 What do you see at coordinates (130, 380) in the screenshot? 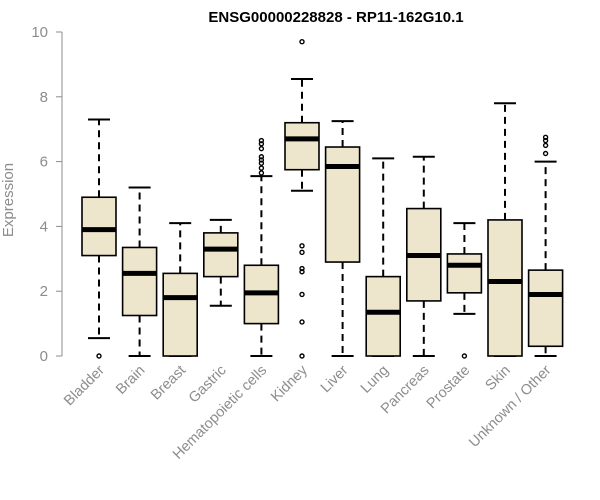
I see `x-tick-label: Brain` at bounding box center [130, 380].